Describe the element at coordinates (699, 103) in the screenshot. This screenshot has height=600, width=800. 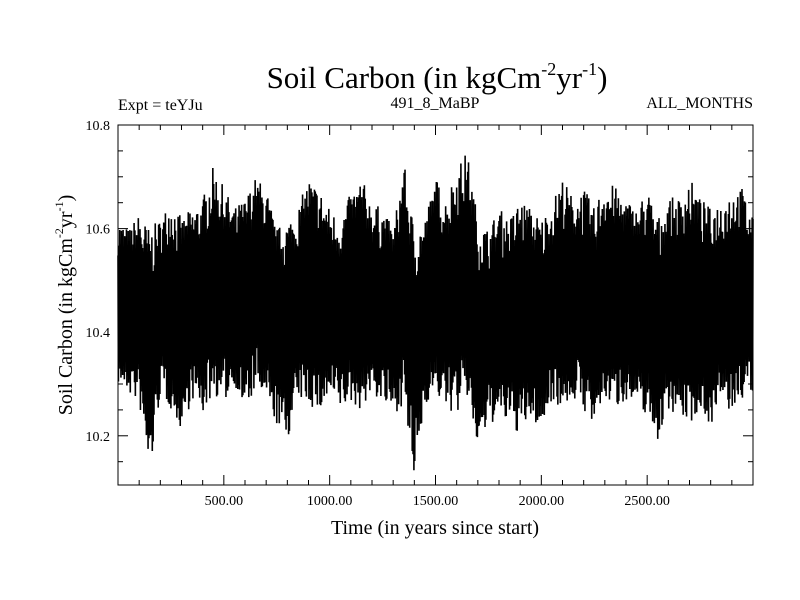
I see `months-label: ALL_MONTHS` at that location.